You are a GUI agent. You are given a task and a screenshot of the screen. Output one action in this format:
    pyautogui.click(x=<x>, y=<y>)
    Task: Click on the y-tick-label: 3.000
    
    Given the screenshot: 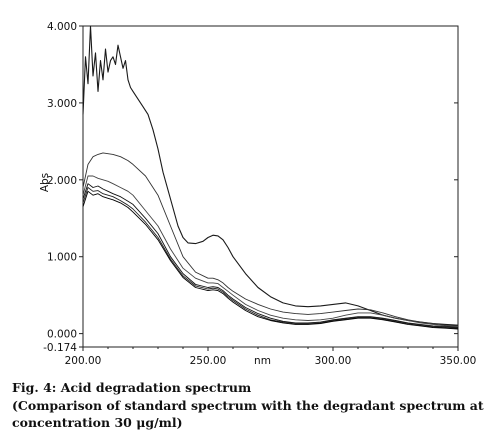 What is the action you would take?
    pyautogui.click(x=62, y=104)
    